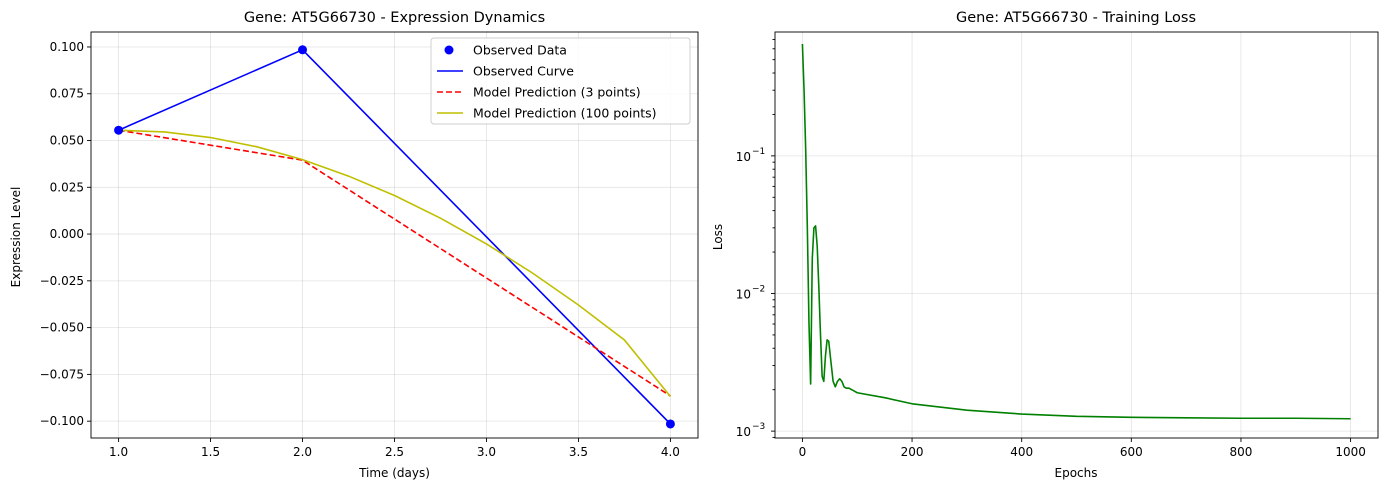 This screenshot has height=490, width=1389. What do you see at coordinates (16, 237) in the screenshot?
I see `y-axis-label: Expression Level` at bounding box center [16, 237].